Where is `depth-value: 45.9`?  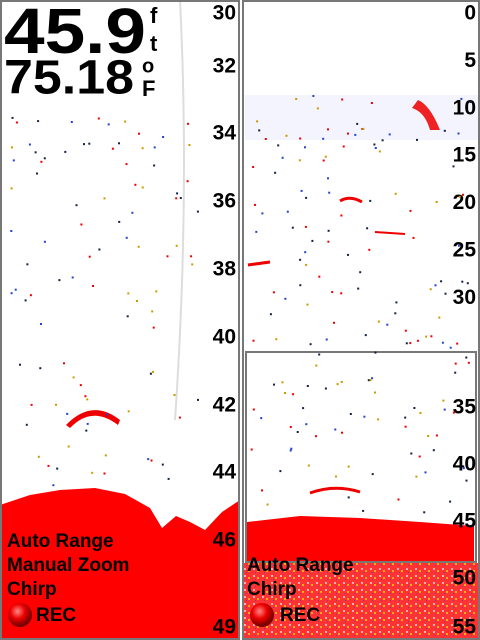
depth-value: 45.9 is located at coordinates (75, 33).